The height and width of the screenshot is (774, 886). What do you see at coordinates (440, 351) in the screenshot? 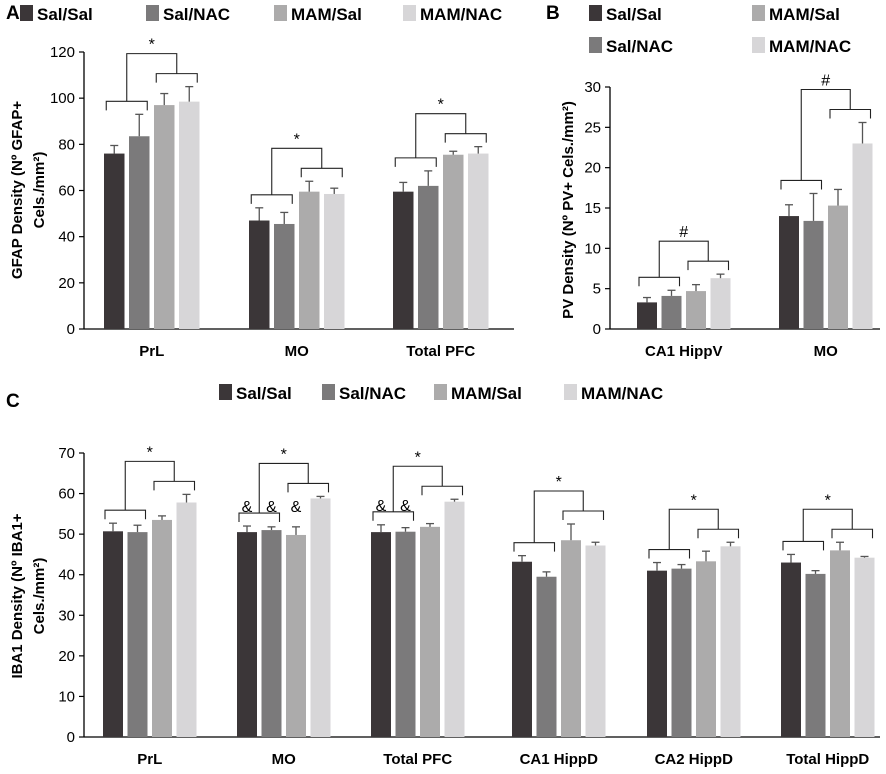
I see `panel-a-category-label-total-pfc: Total PFC` at bounding box center [440, 351].